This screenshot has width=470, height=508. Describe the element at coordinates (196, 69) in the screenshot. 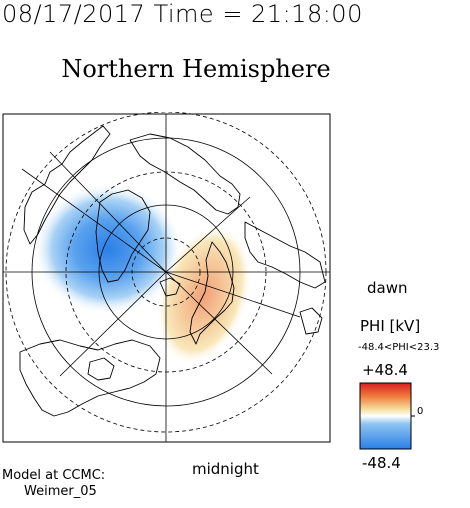

I see `plot-title: Northern Hemisphere` at that location.